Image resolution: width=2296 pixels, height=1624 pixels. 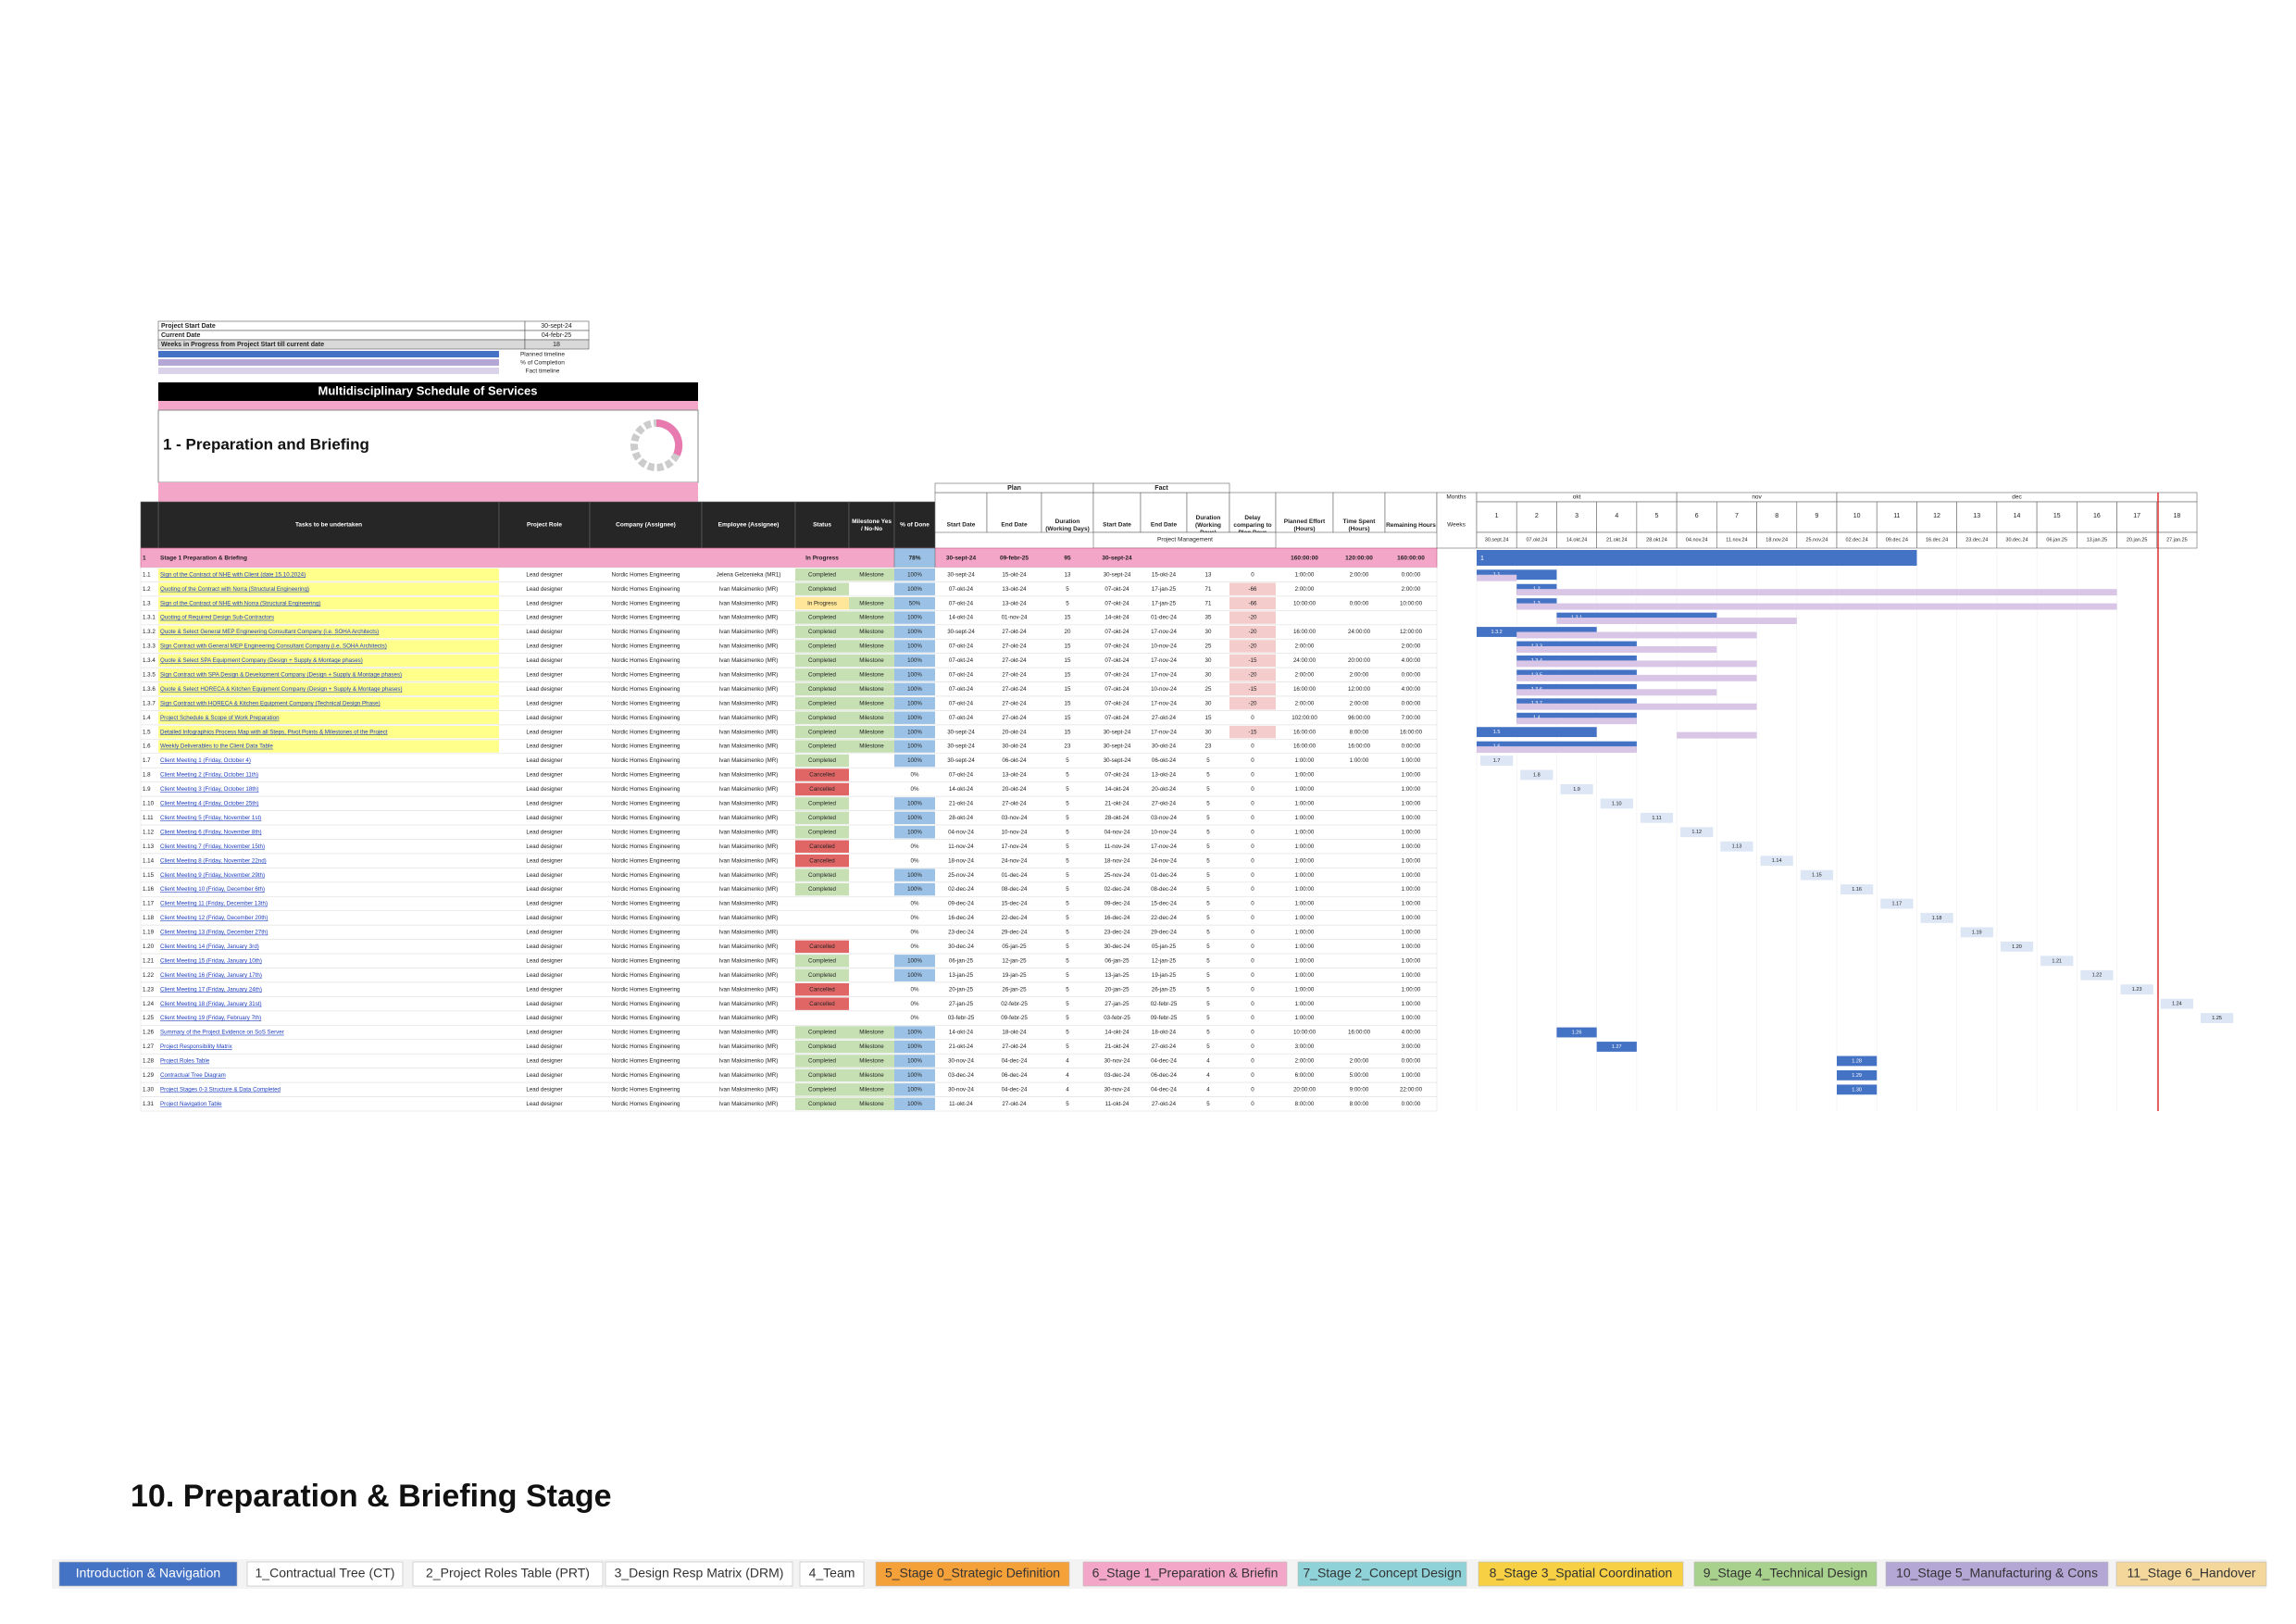 What do you see at coordinates (1359, 1089) in the screenshot?
I see `cell-text: 9:00:00` at bounding box center [1359, 1089].